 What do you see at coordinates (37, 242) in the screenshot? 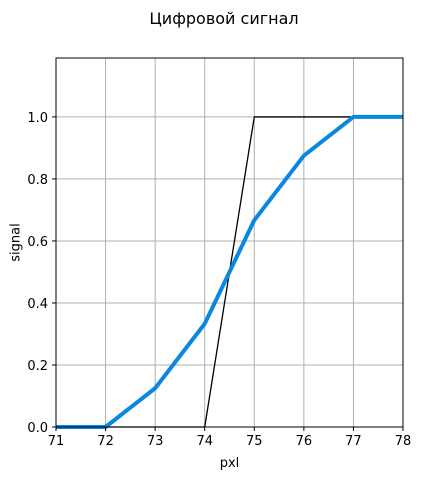
I see `y-tick-label: 0.6` at bounding box center [37, 242].